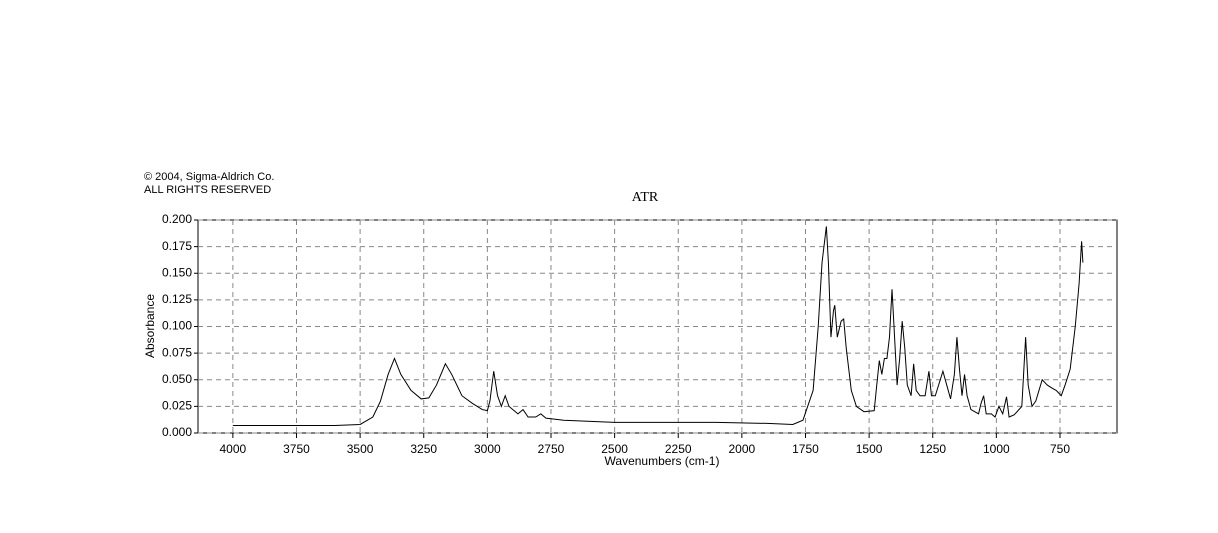  What do you see at coordinates (233, 449) in the screenshot?
I see `x-tick-label: 4000` at bounding box center [233, 449].